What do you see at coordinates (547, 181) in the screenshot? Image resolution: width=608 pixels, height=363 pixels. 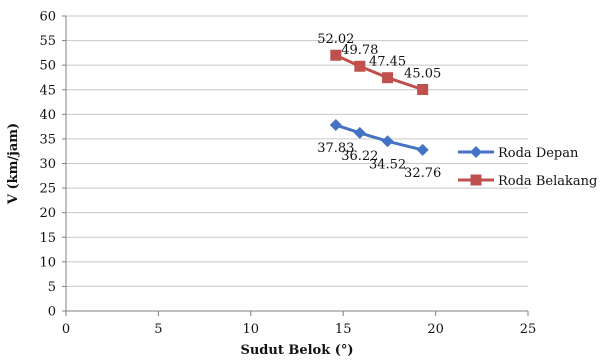 I see `legend-label: Roda Belakang` at bounding box center [547, 181].